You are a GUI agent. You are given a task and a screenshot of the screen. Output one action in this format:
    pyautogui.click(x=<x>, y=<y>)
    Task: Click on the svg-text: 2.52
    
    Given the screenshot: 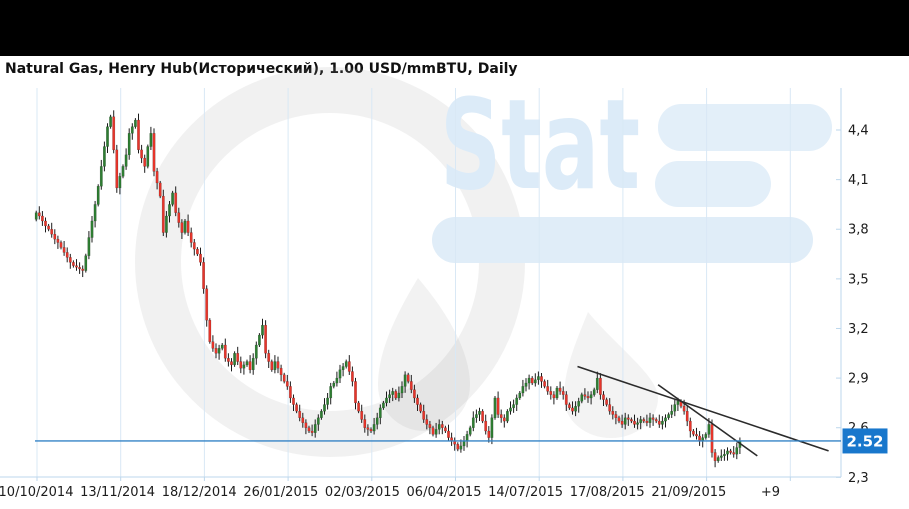 What is the action you would take?
    pyautogui.click(x=864, y=441)
    